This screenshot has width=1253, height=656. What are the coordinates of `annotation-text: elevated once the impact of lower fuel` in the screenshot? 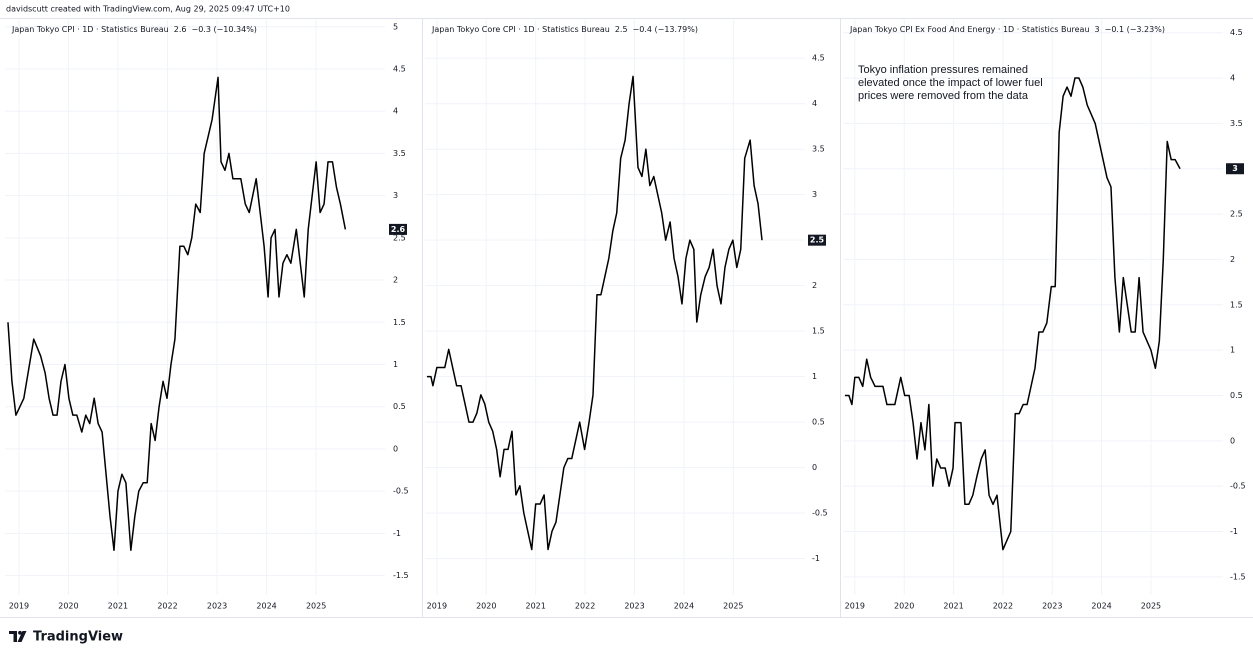 It's located at (950, 83).